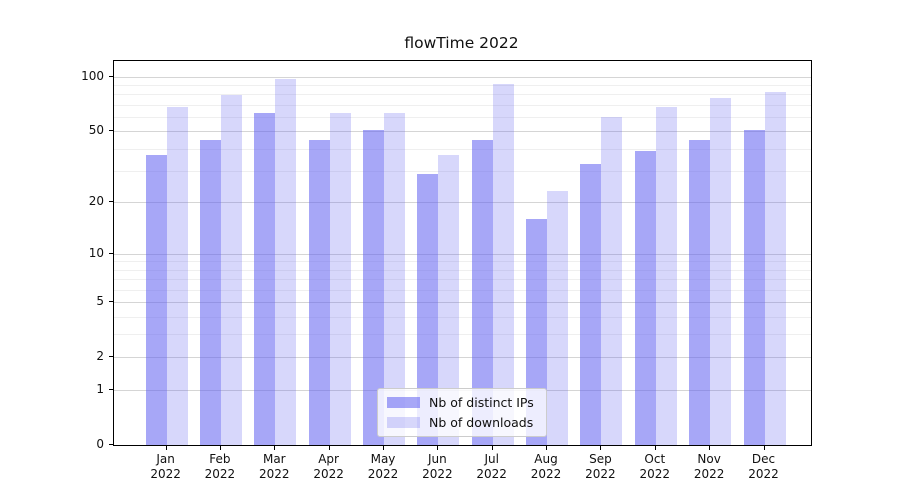 The height and width of the screenshot is (500, 900). What do you see at coordinates (231, 270) in the screenshot?
I see `bar-downloads-feb` at bounding box center [231, 270].